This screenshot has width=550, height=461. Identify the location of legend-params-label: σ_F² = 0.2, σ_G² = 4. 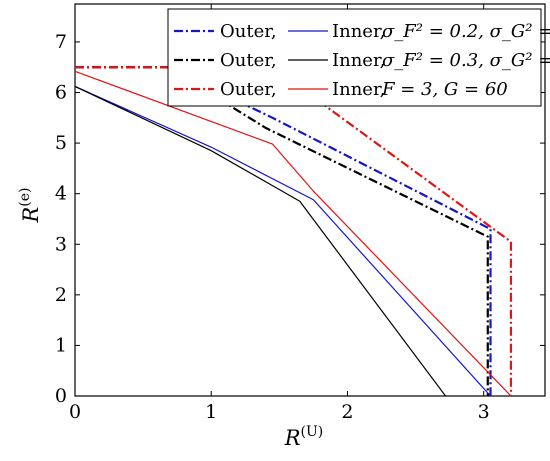
(466, 31).